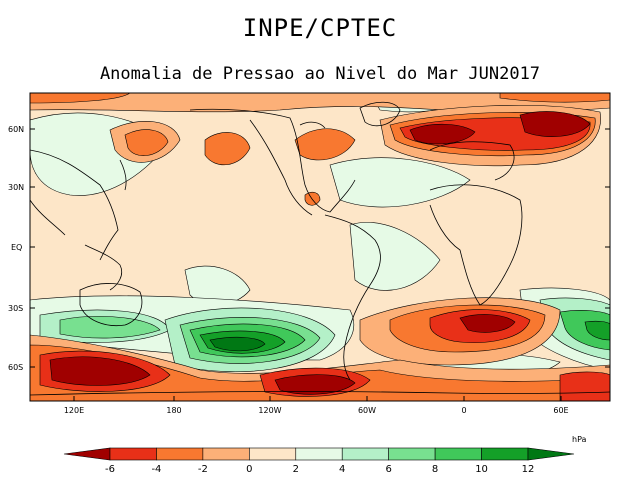 The height and width of the screenshot is (494, 640). What do you see at coordinates (367, 410) in the screenshot?
I see `lon-label-60w: 60W` at bounding box center [367, 410].